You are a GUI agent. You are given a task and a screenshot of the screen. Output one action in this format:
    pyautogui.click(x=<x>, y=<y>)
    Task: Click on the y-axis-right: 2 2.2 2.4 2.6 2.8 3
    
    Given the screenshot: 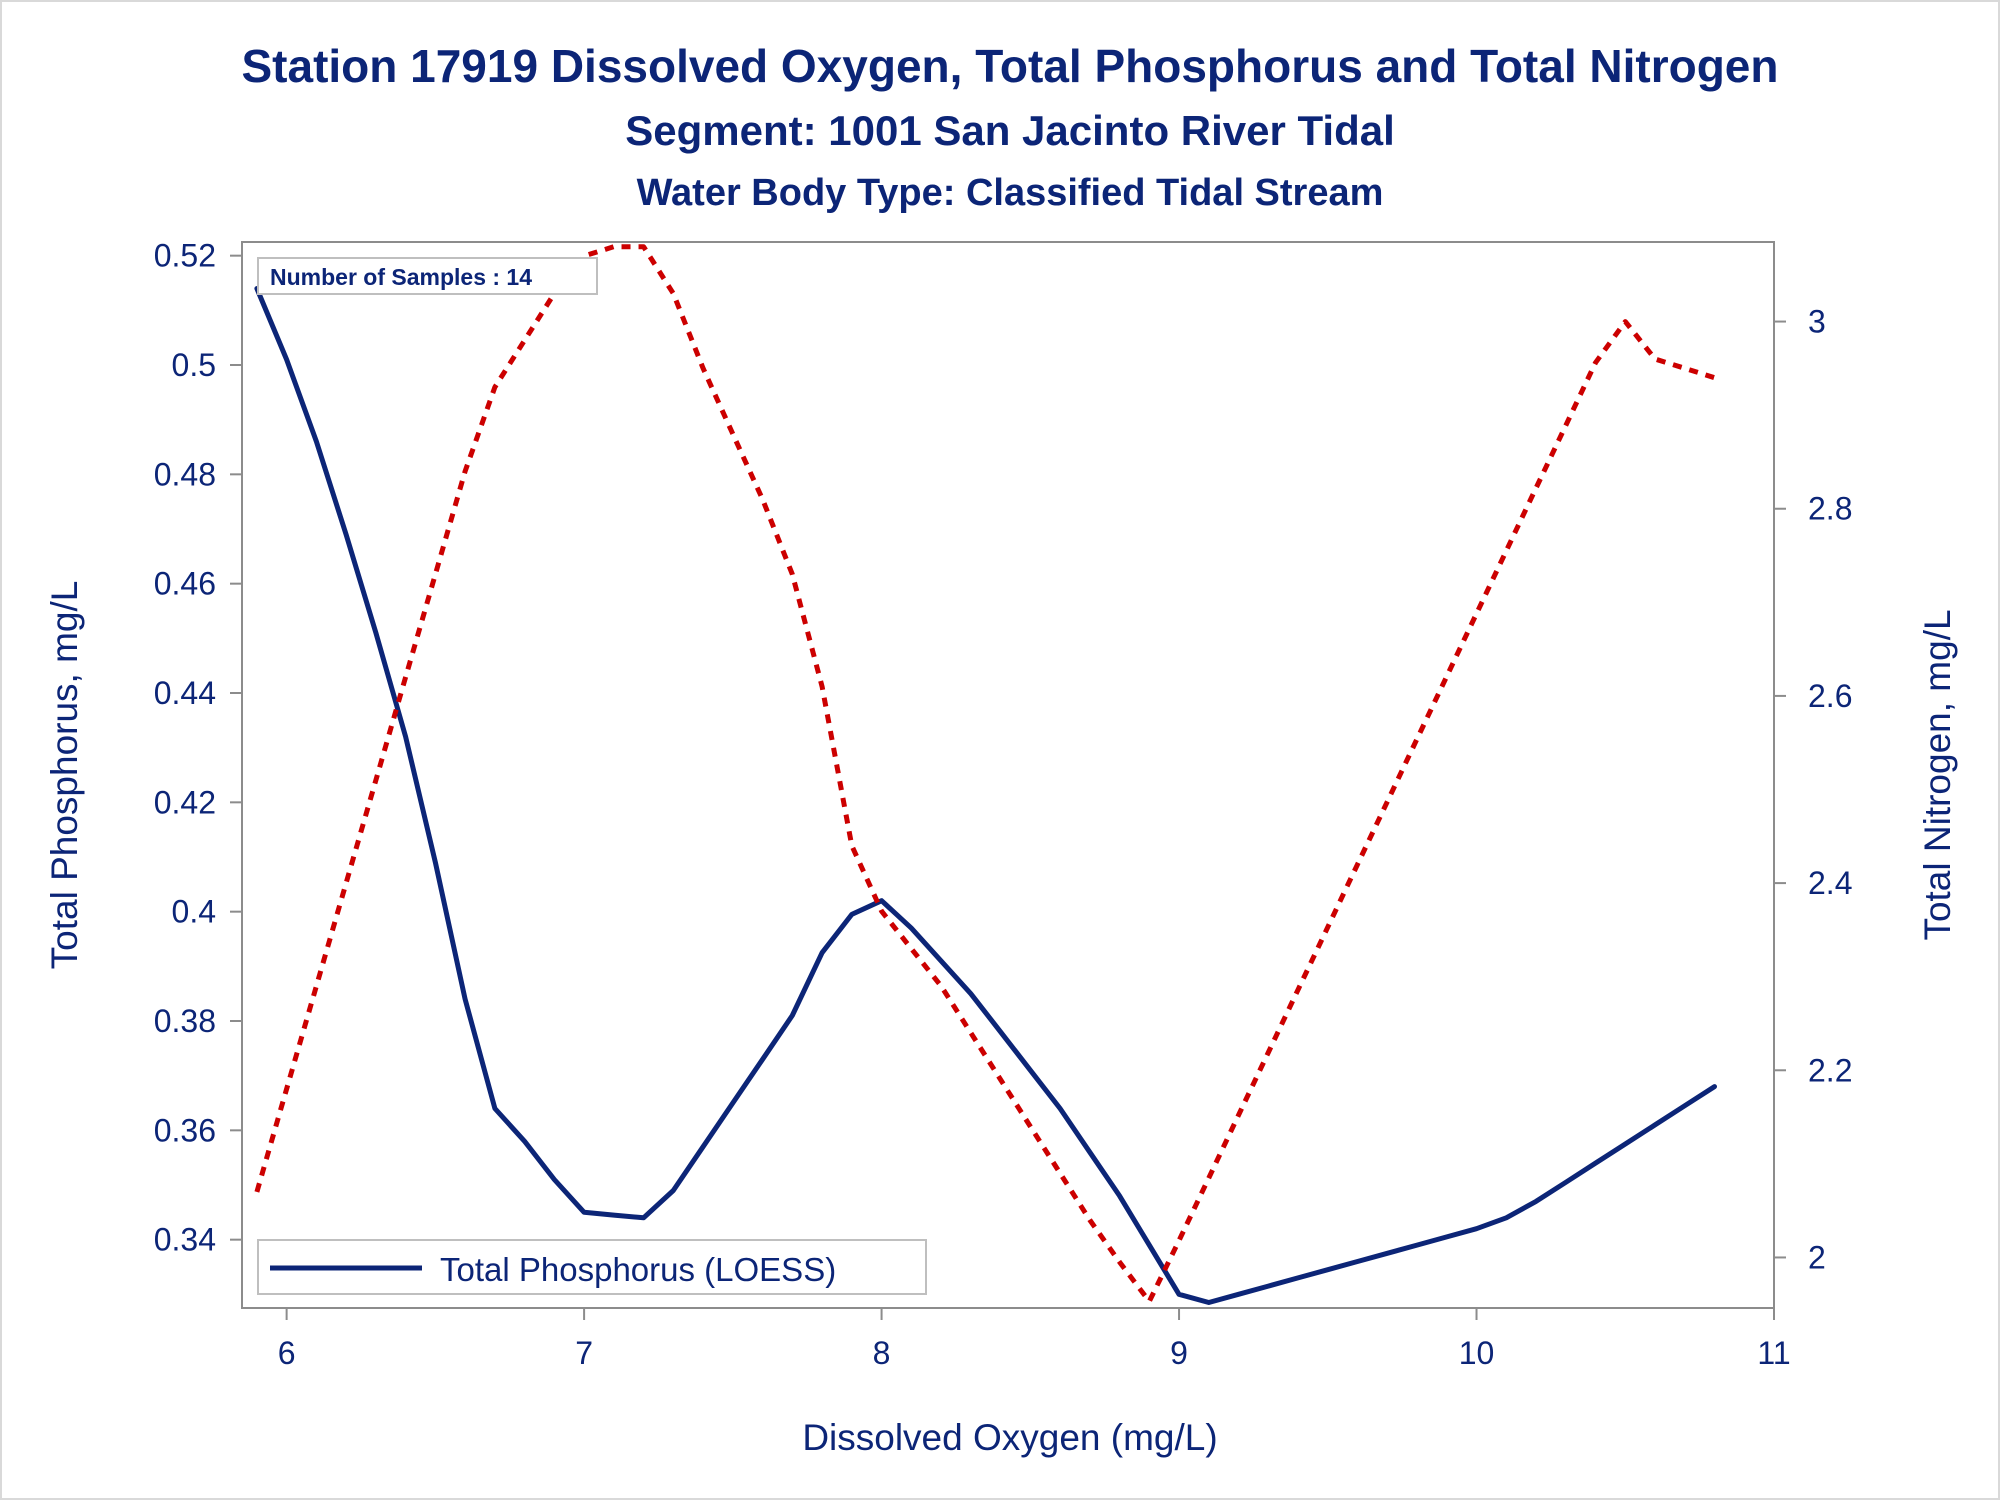 What is the action you would take?
    pyautogui.click(x=1813, y=789)
    